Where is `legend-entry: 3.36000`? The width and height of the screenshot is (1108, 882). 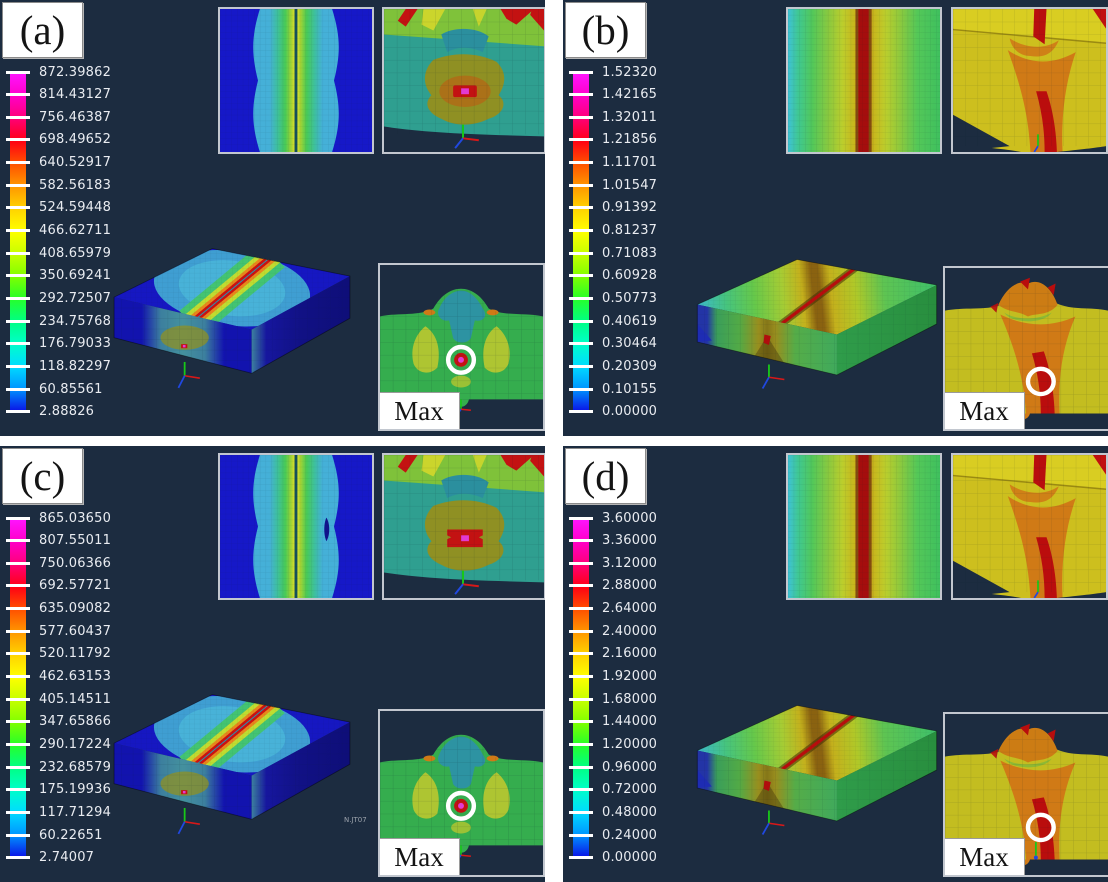
legend-entry: 3.36000 is located at coordinates (670, 541).